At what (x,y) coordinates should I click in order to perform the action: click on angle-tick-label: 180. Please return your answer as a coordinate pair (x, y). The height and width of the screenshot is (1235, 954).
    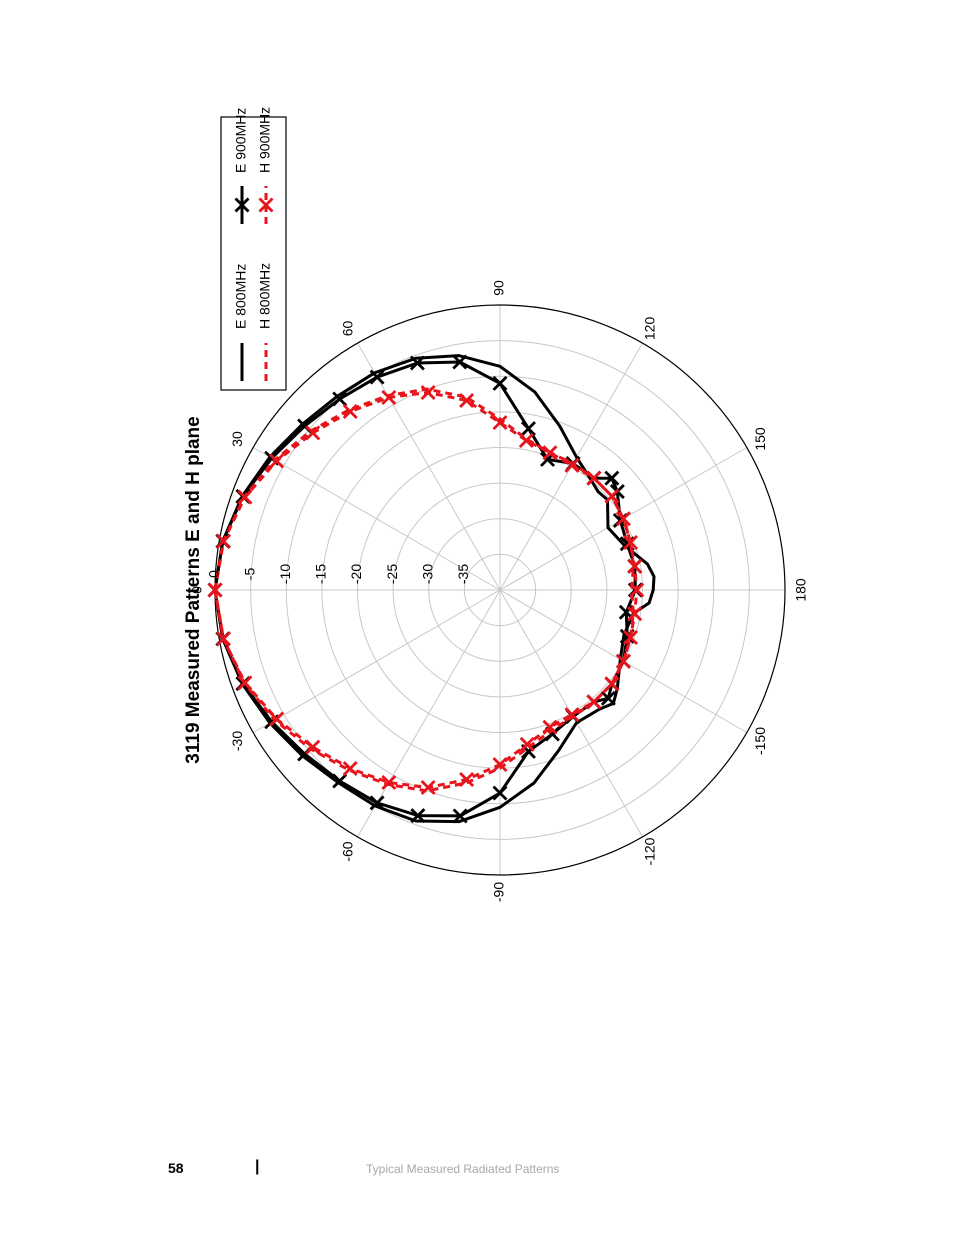
    Looking at the image, I should click on (801, 590).